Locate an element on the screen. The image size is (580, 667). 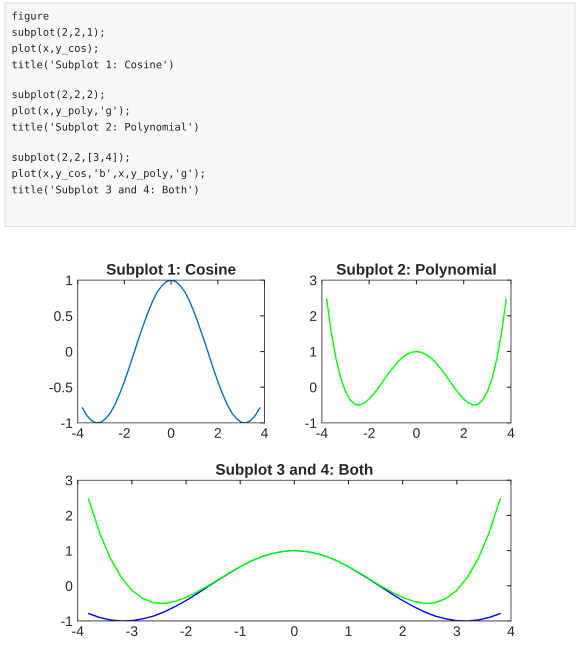
y-tick-label: 0.5 is located at coordinates (63, 316).